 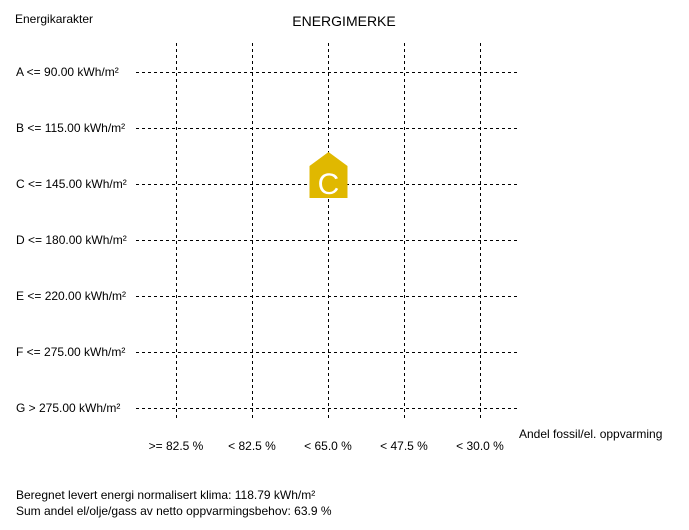 I want to click on column-label: < 47.5 %, so click(x=404, y=446).